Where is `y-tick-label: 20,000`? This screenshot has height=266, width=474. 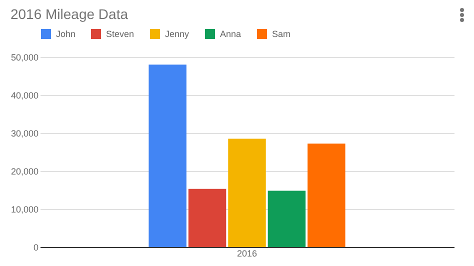
y-tick-label: 20,000 is located at coordinates (24, 171).